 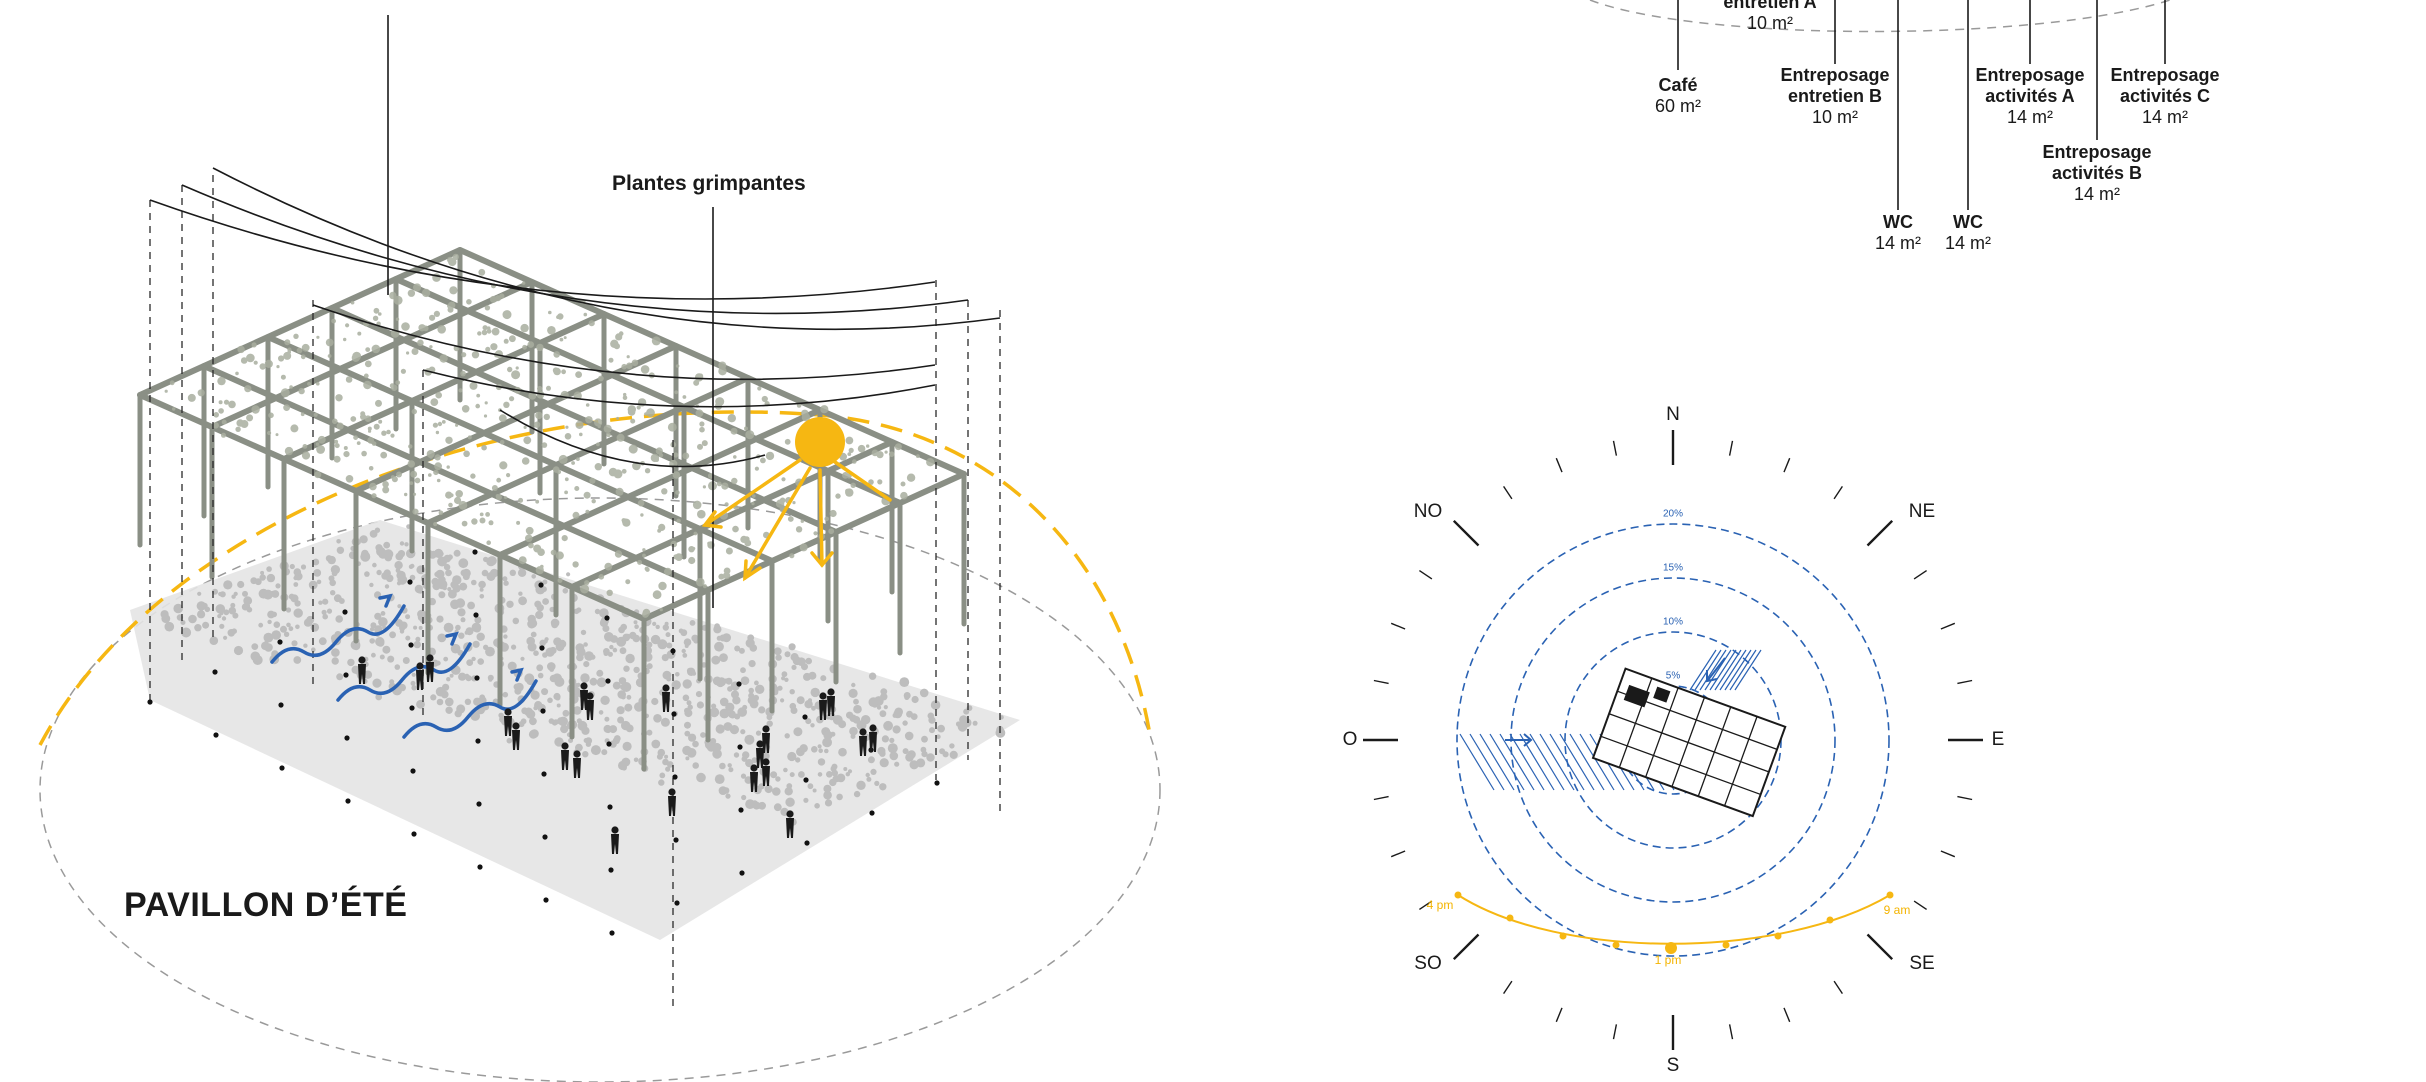 I want to click on sun-time-1pm: 1 pm, so click(x=1668, y=960).